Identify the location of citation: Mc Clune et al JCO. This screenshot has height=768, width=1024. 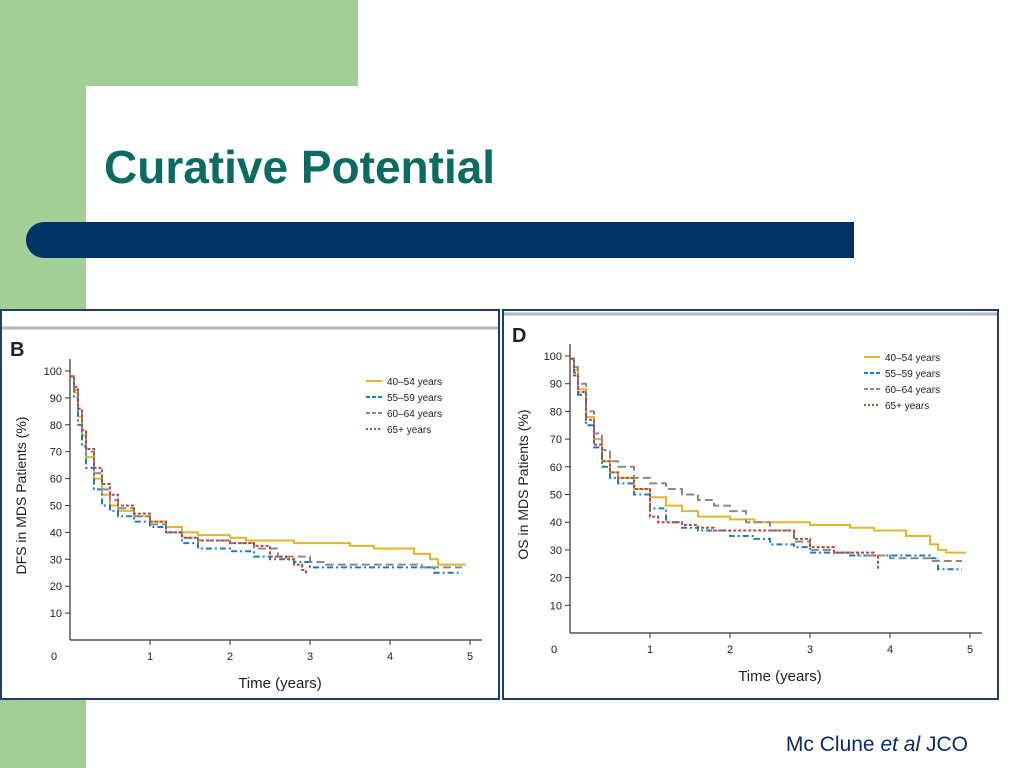
(877, 745).